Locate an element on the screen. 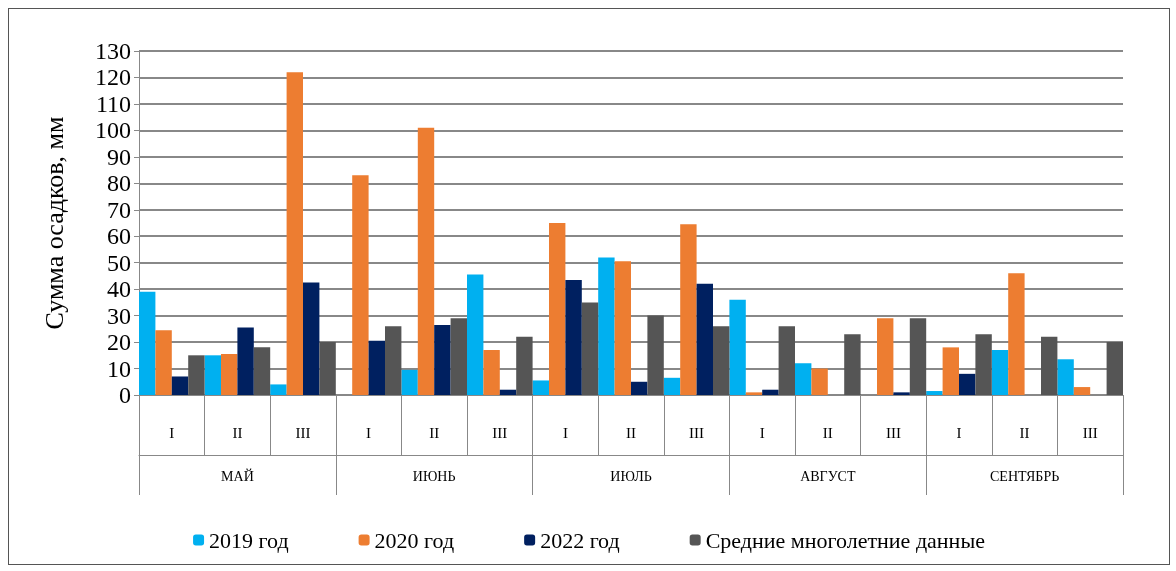 The width and height of the screenshot is (1176, 571). text: МАЙ is located at coordinates (237, 475).